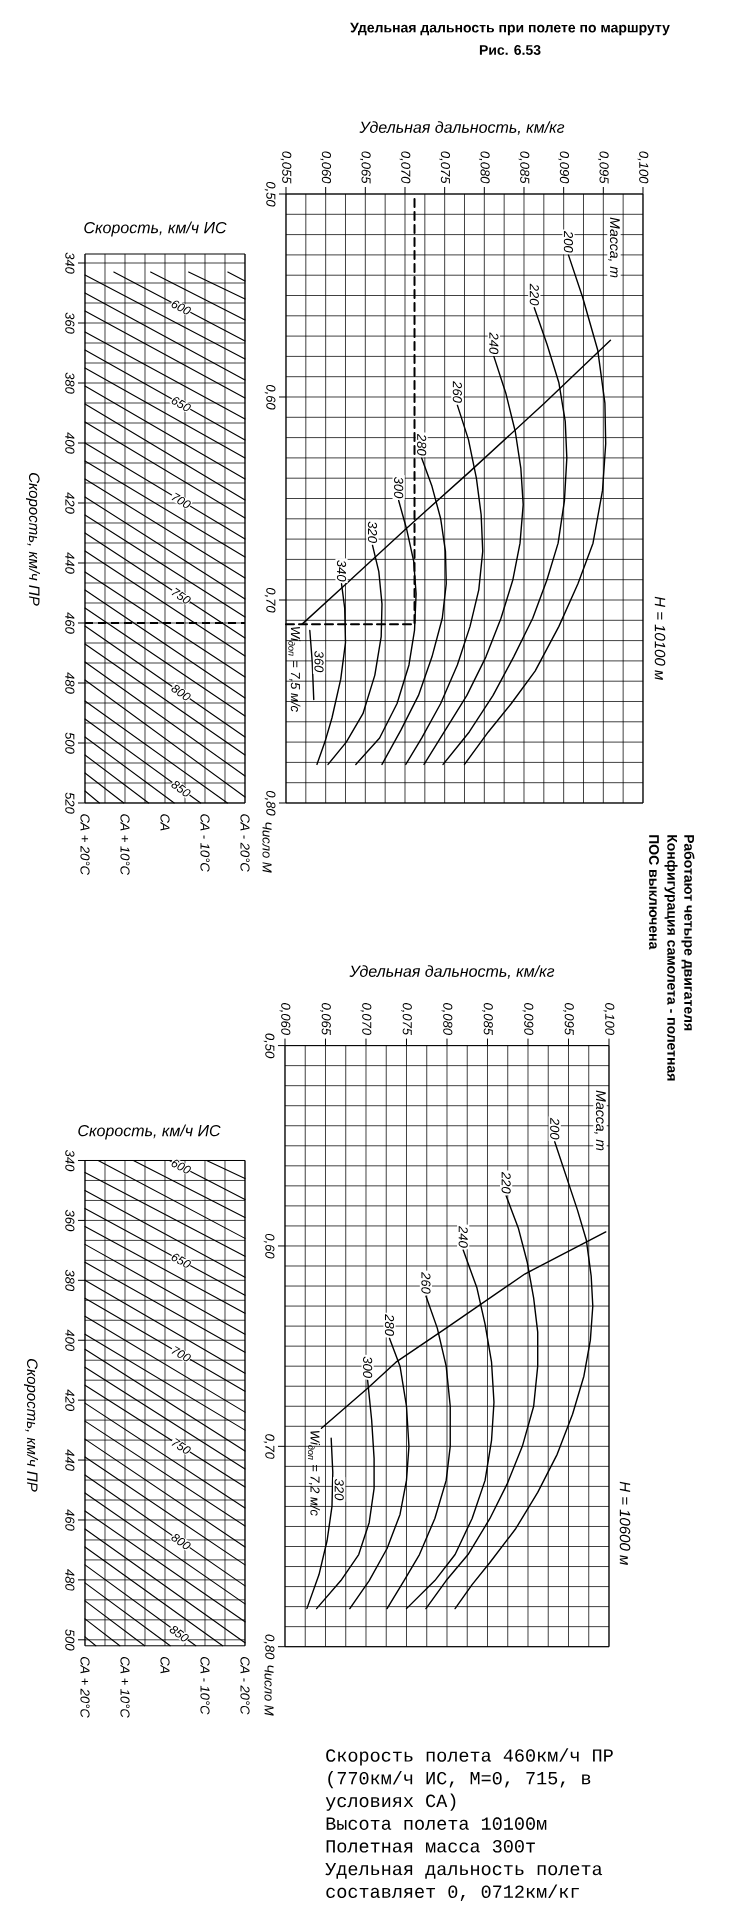 The height and width of the screenshot is (1931, 733). I want to click on text: 800, so click(181, 1542).